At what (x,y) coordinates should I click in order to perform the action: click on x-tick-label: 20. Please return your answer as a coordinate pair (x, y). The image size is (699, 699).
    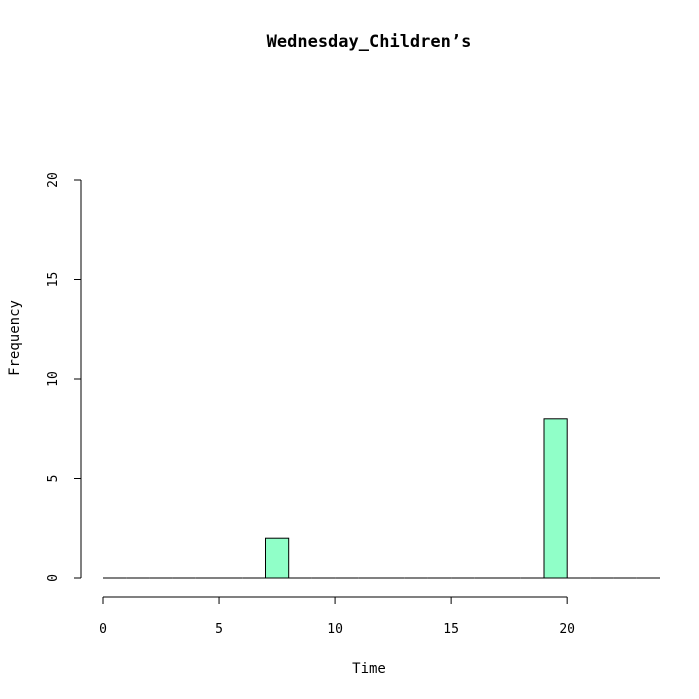
    Looking at the image, I should click on (567, 629).